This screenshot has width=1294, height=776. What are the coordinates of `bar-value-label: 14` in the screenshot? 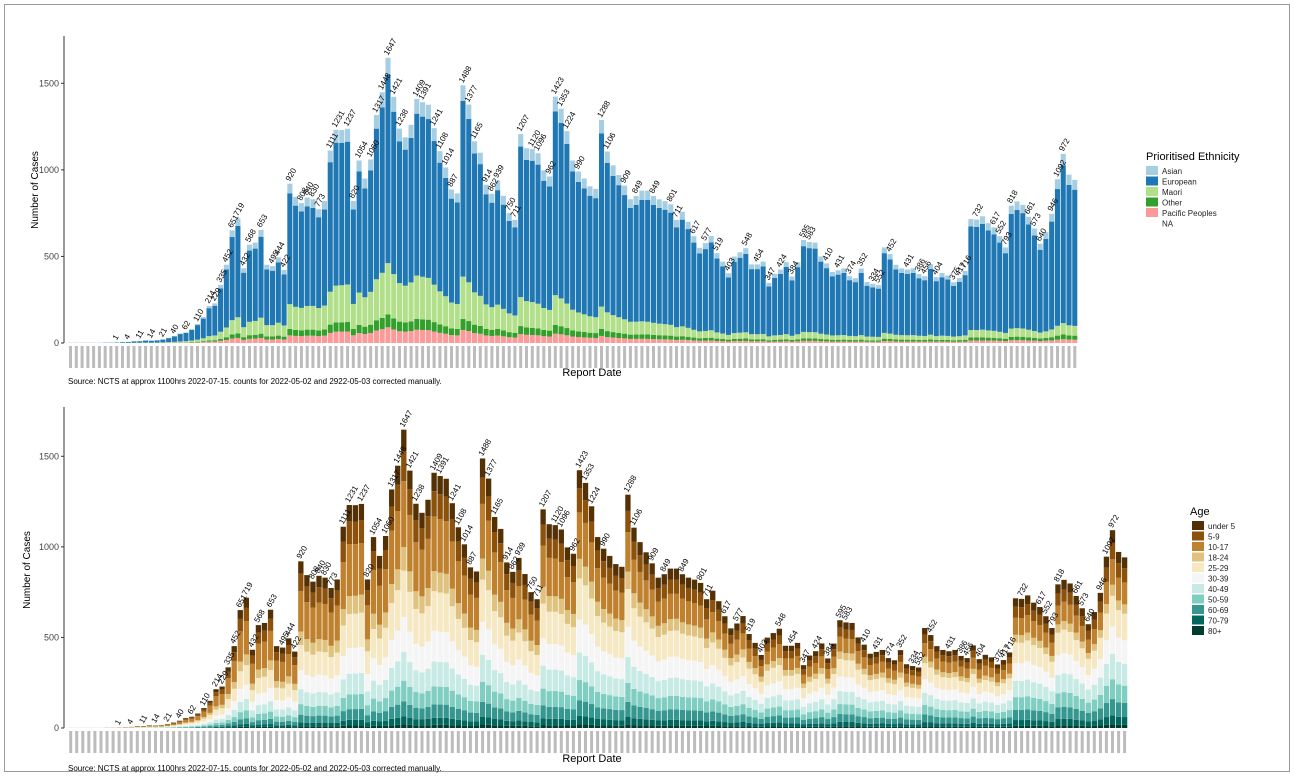 It's located at (155, 718).